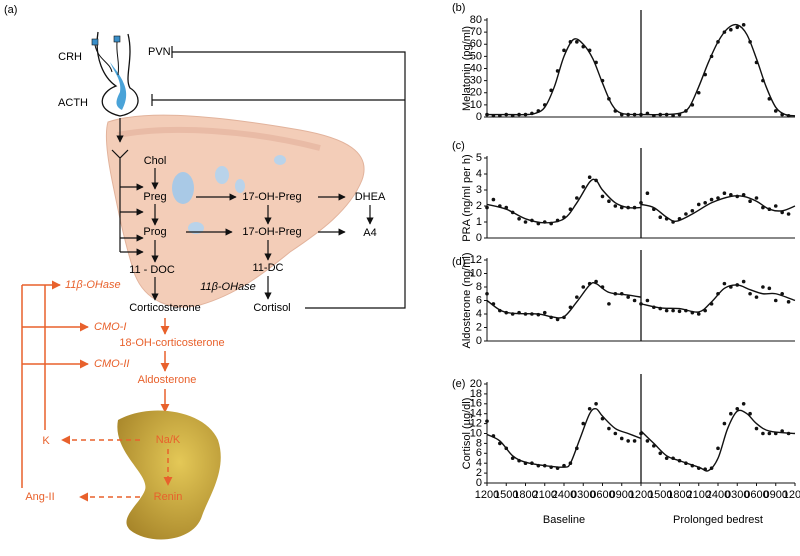 The height and width of the screenshot is (556, 800). What do you see at coordinates (369, 233) in the screenshot?
I see `node-label: A4` at bounding box center [369, 233].